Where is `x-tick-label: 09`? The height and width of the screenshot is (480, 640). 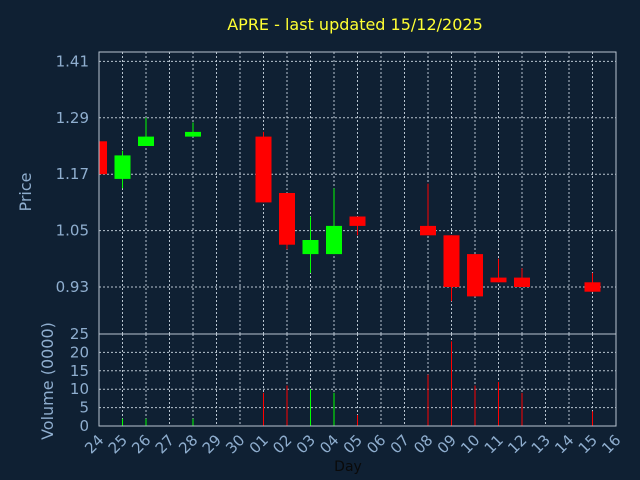
x-tick-label: 09 is located at coordinates (447, 444).